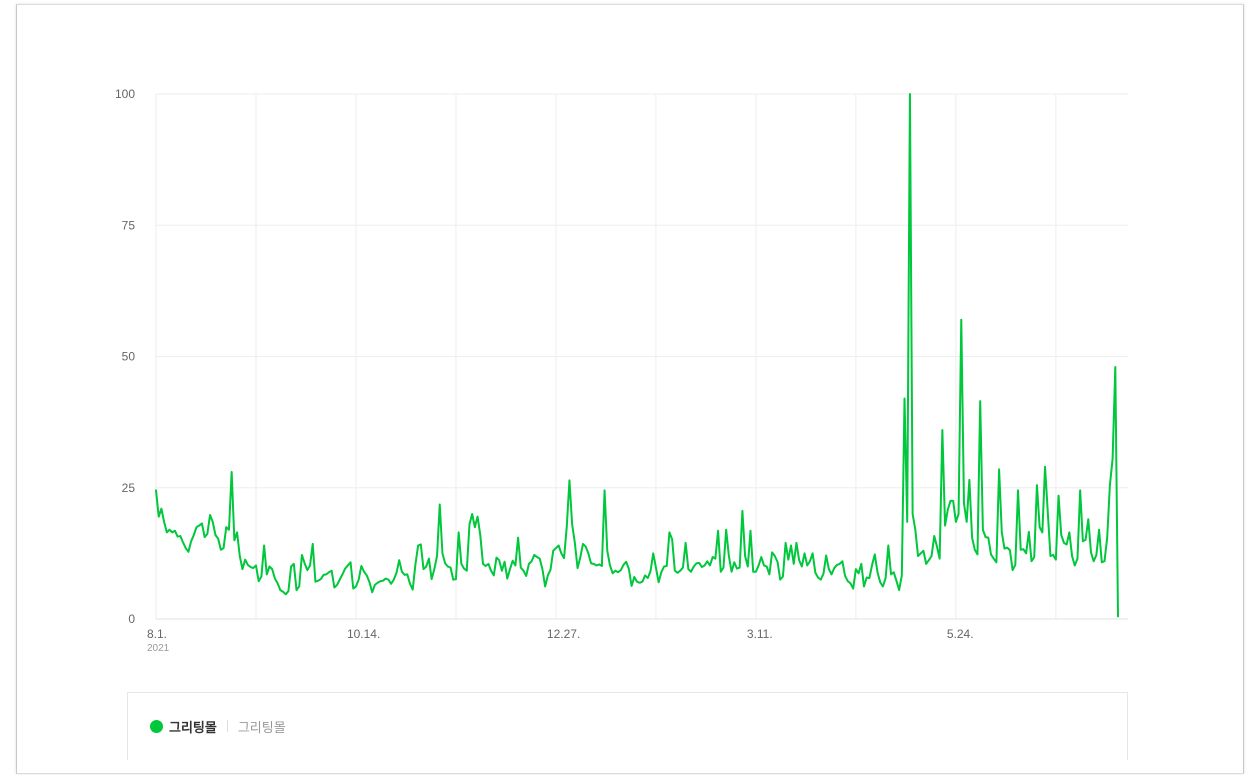  What do you see at coordinates (218, 726) in the screenshot?
I see `legend-item: 그리팅몰 그리팅몰` at bounding box center [218, 726].